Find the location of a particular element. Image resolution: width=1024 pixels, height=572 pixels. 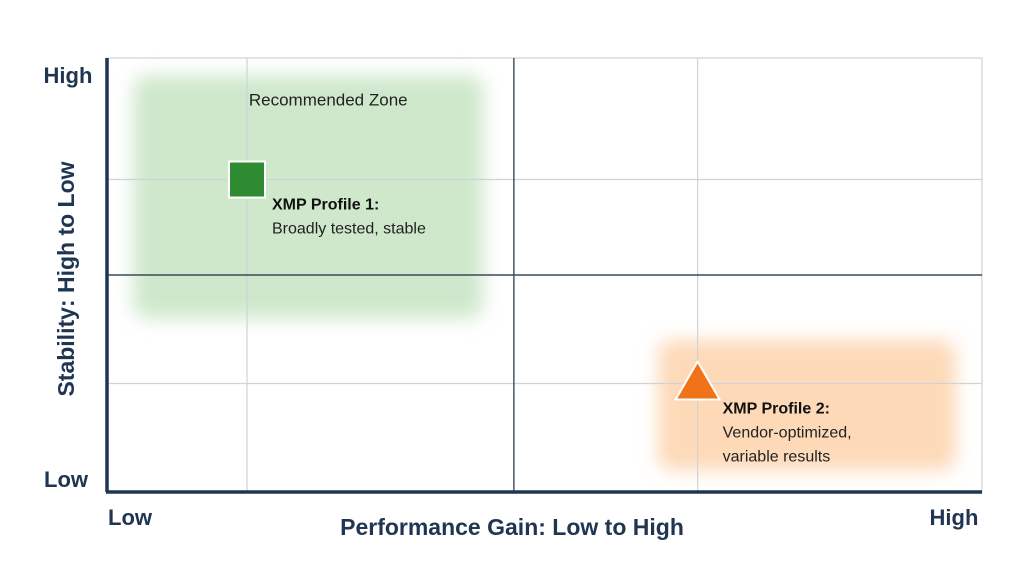

x-low-label: Low is located at coordinates (130, 517).